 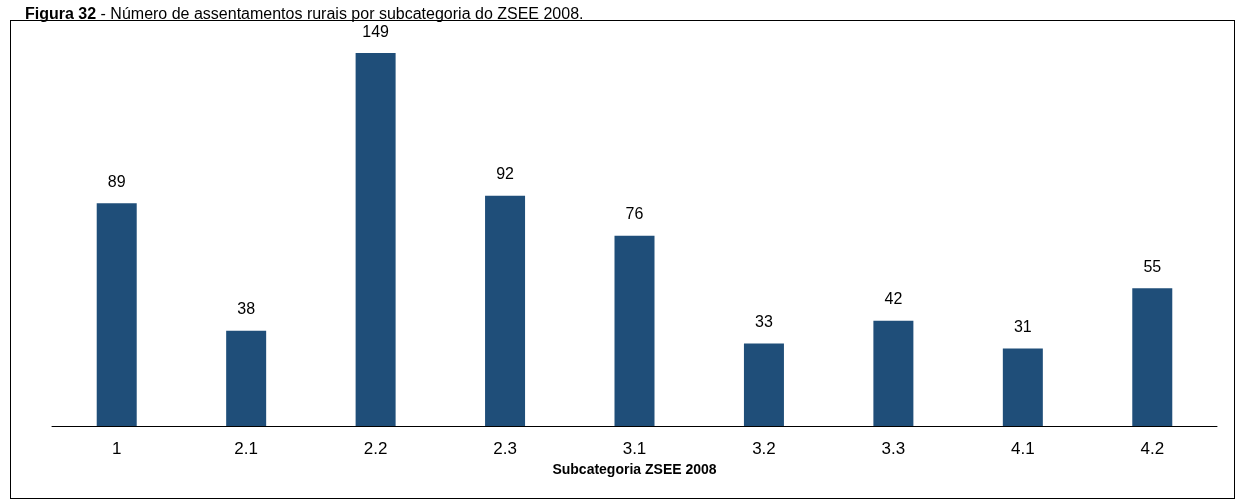 I want to click on x-tick-label: 3.1, so click(x=634, y=448).